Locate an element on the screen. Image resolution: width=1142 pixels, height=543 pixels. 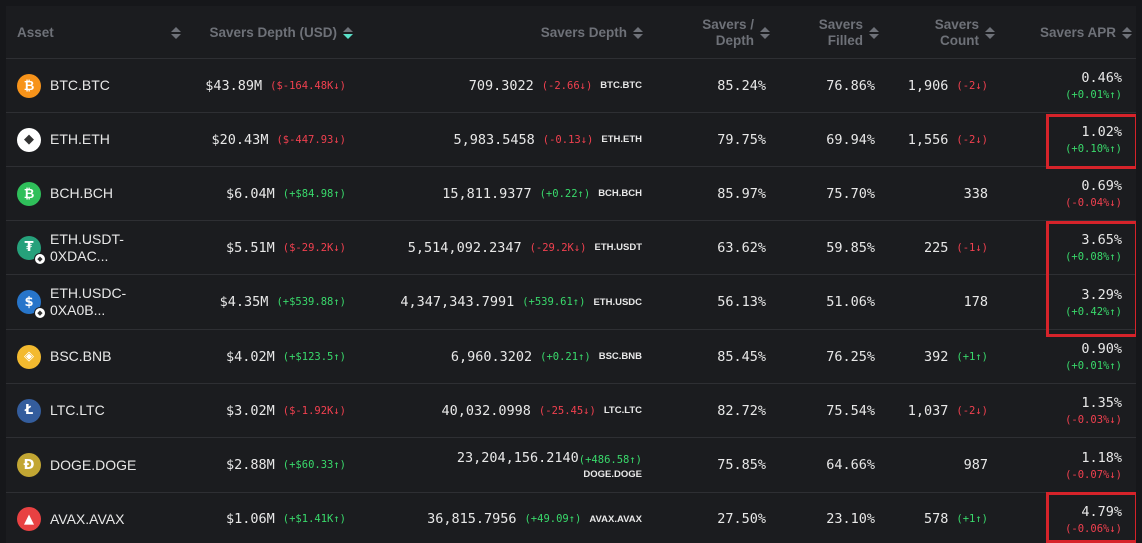
depth-unit: BTC.BTC is located at coordinates (621, 85).